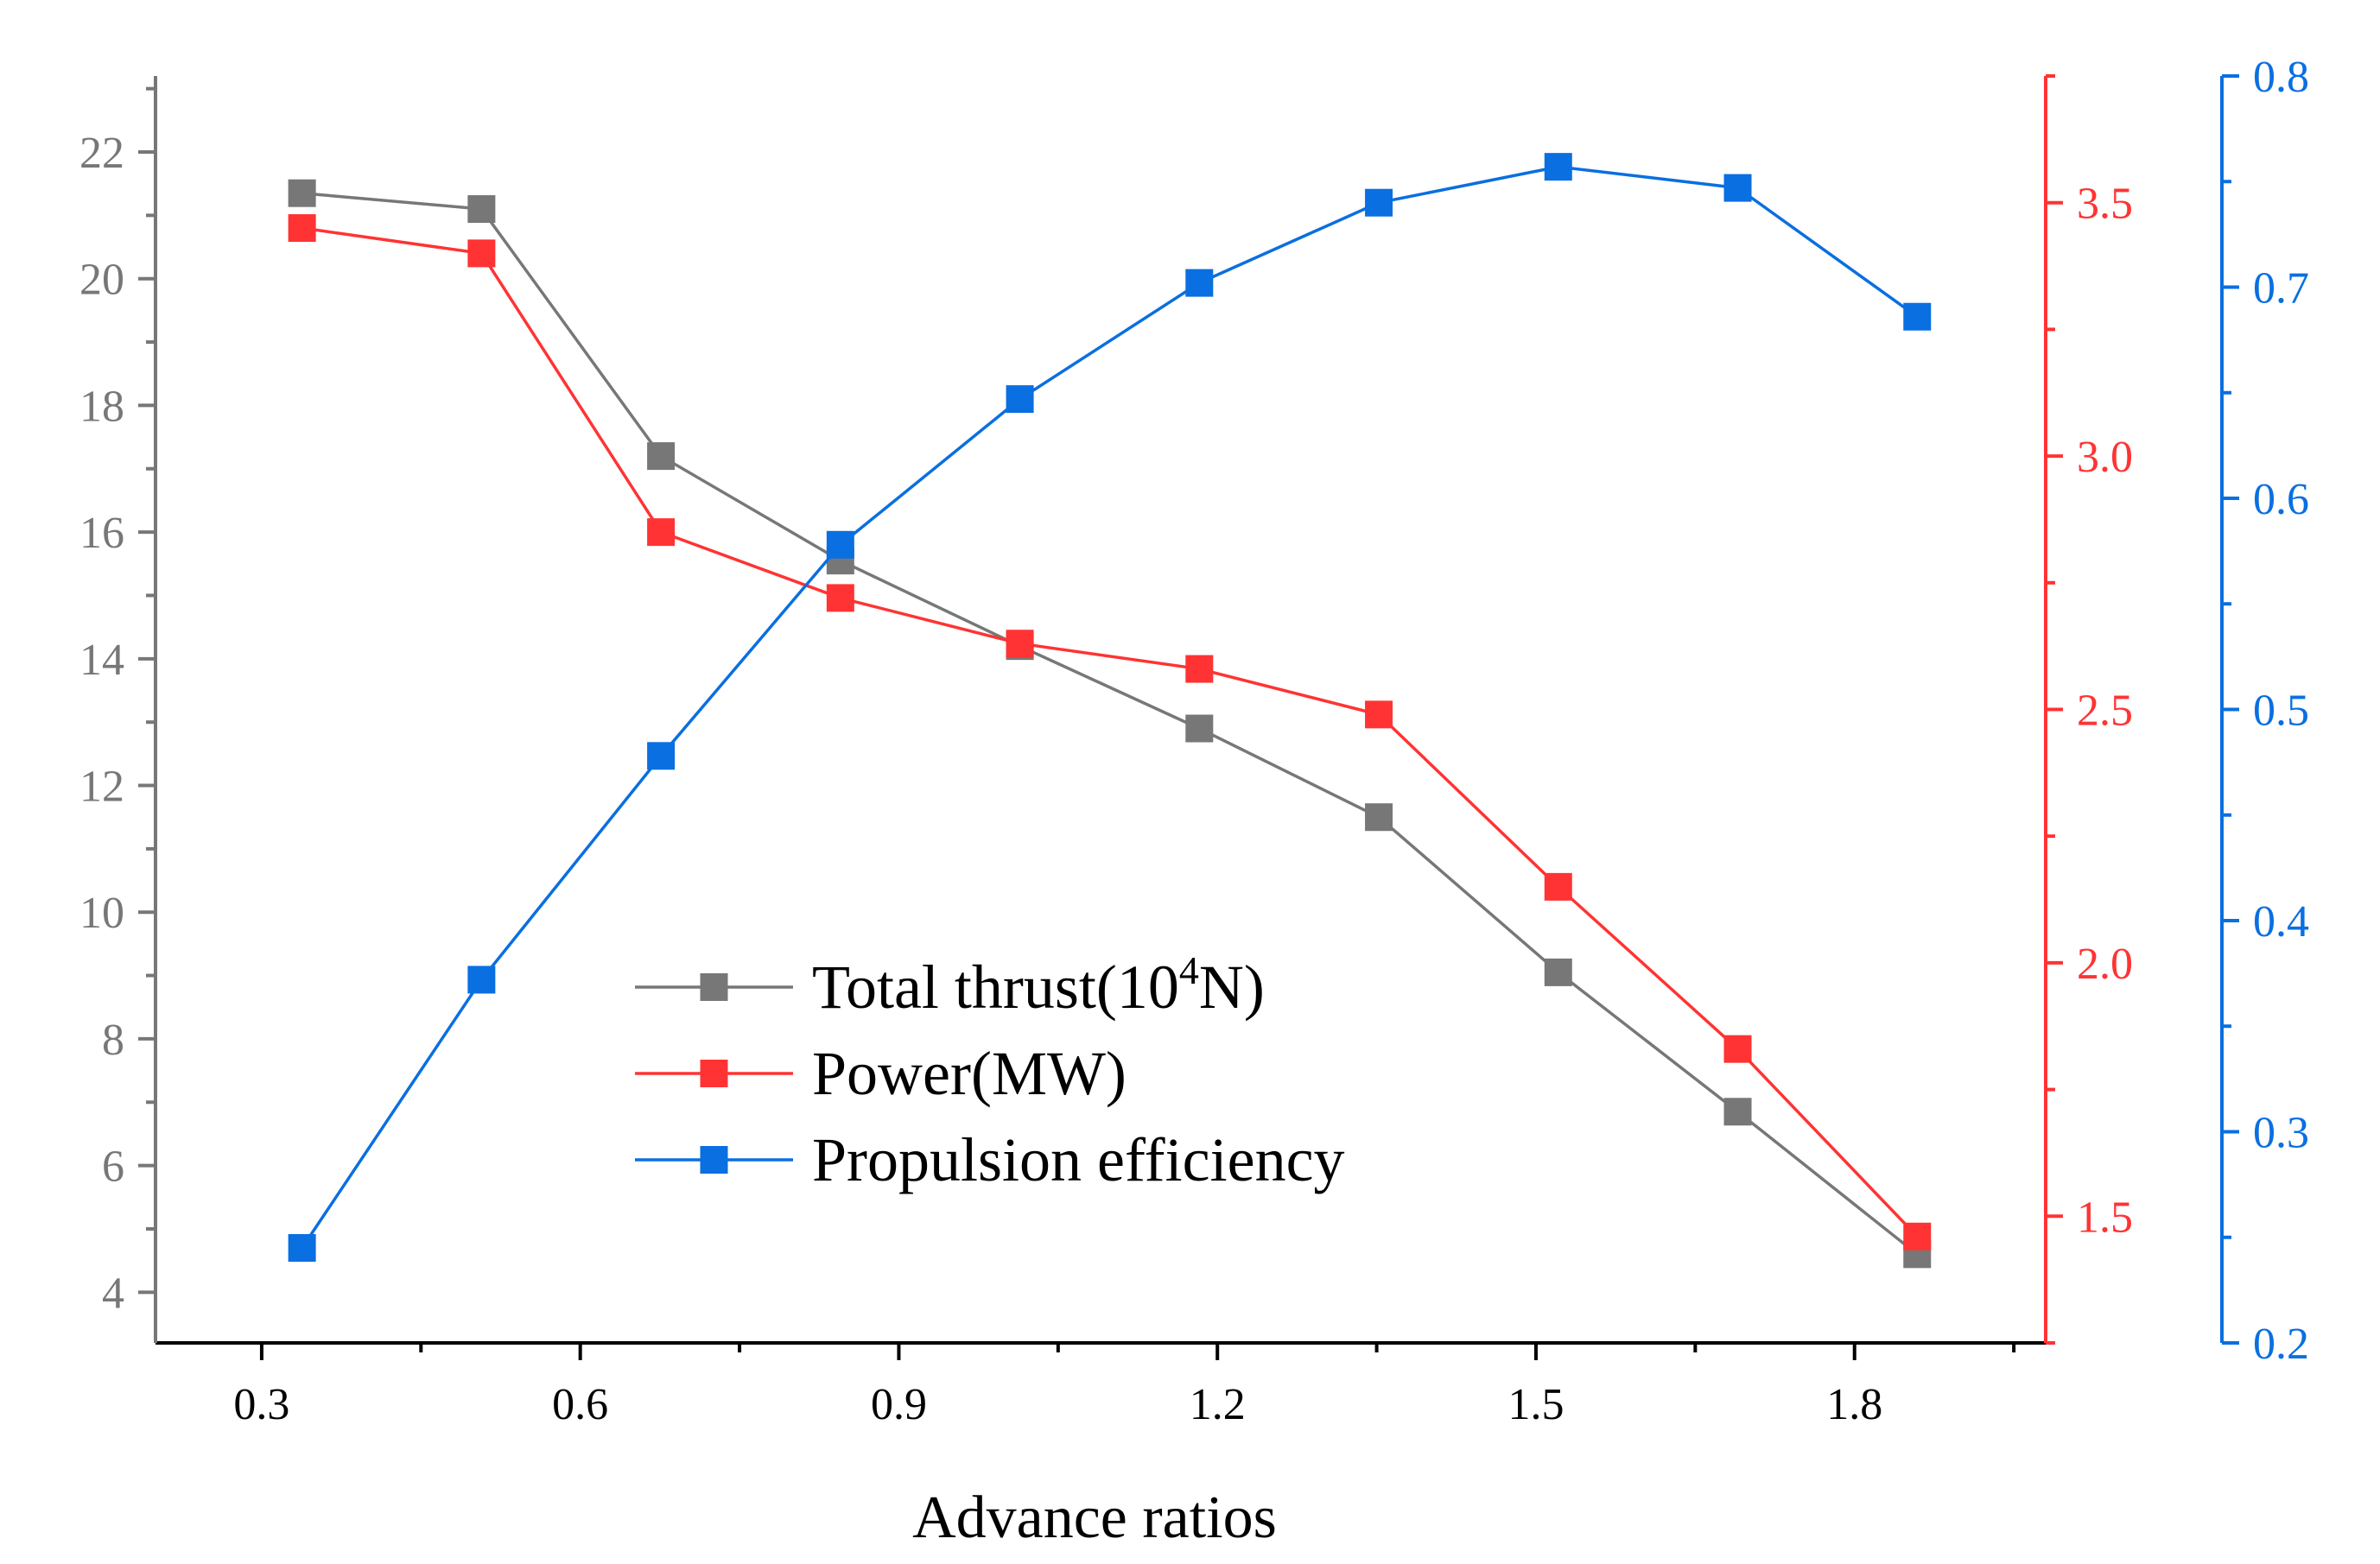 The image size is (2380, 1564). Describe the element at coordinates (101, 406) in the screenshot. I see `left-y-axis-tick-label: 18` at that location.